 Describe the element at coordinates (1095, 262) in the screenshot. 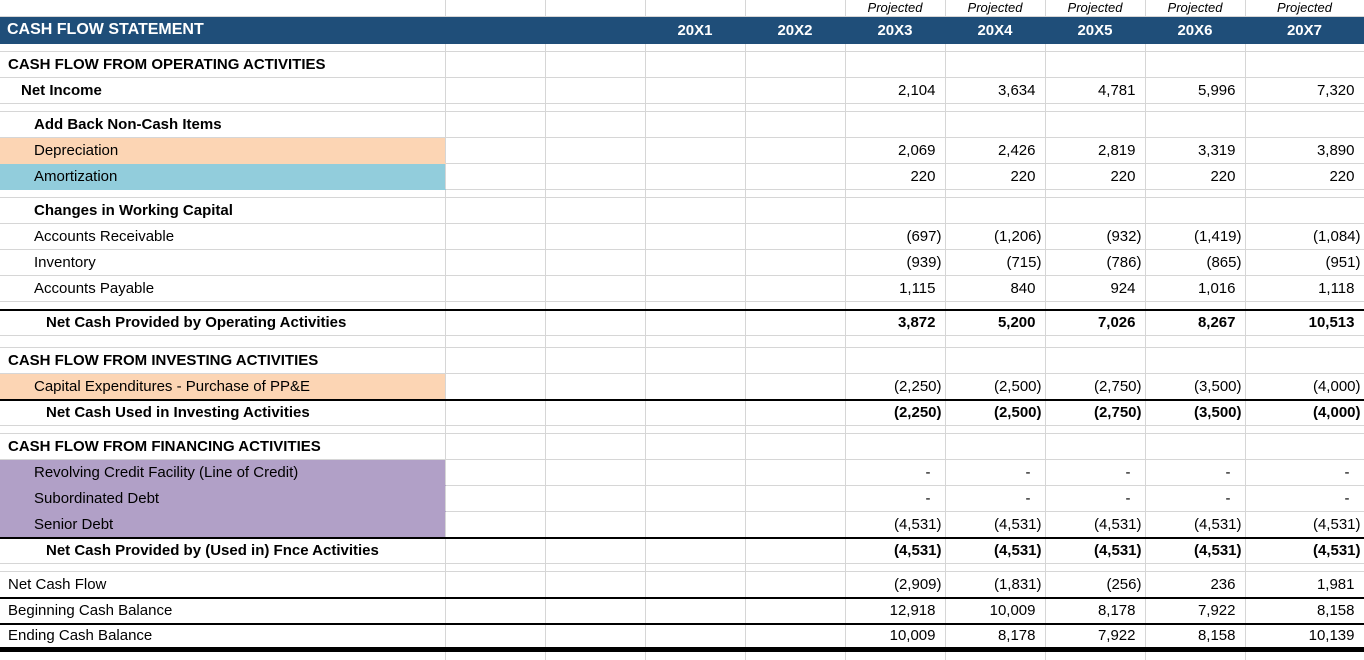

I see `cell-value: (786)` at that location.